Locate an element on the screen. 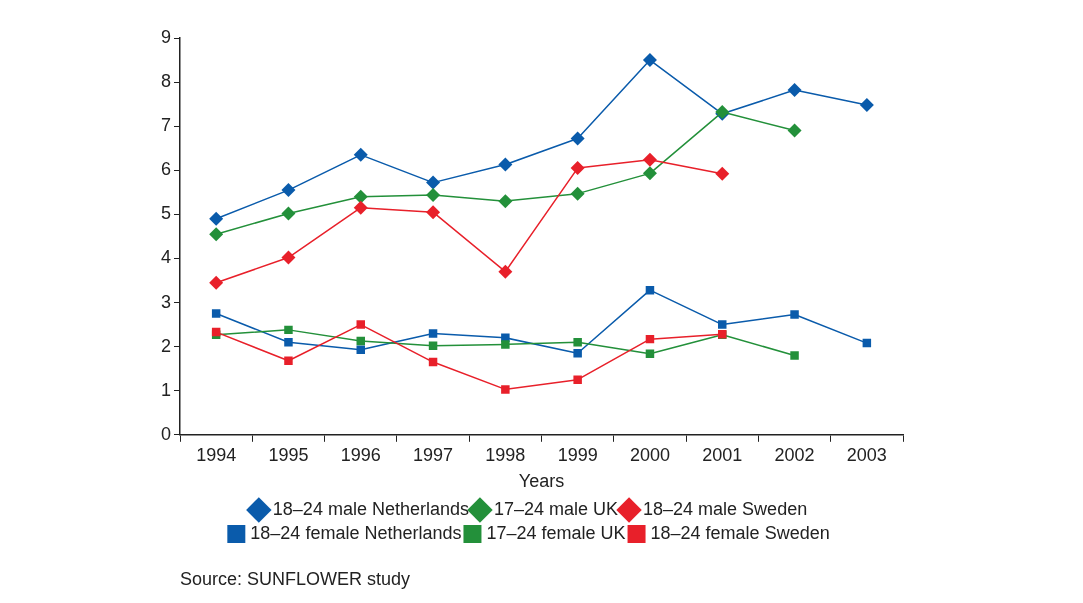 This screenshot has height=603, width=1083. y-tick-label: 1 is located at coordinates (166, 389).